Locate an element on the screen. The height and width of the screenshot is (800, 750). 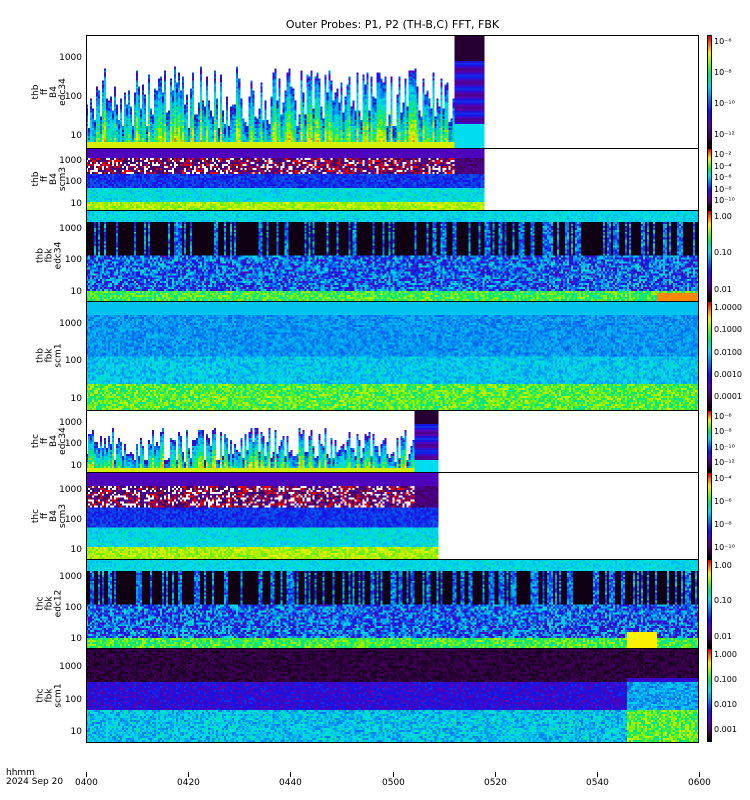
x-tick-label: 0420 is located at coordinates (188, 783).